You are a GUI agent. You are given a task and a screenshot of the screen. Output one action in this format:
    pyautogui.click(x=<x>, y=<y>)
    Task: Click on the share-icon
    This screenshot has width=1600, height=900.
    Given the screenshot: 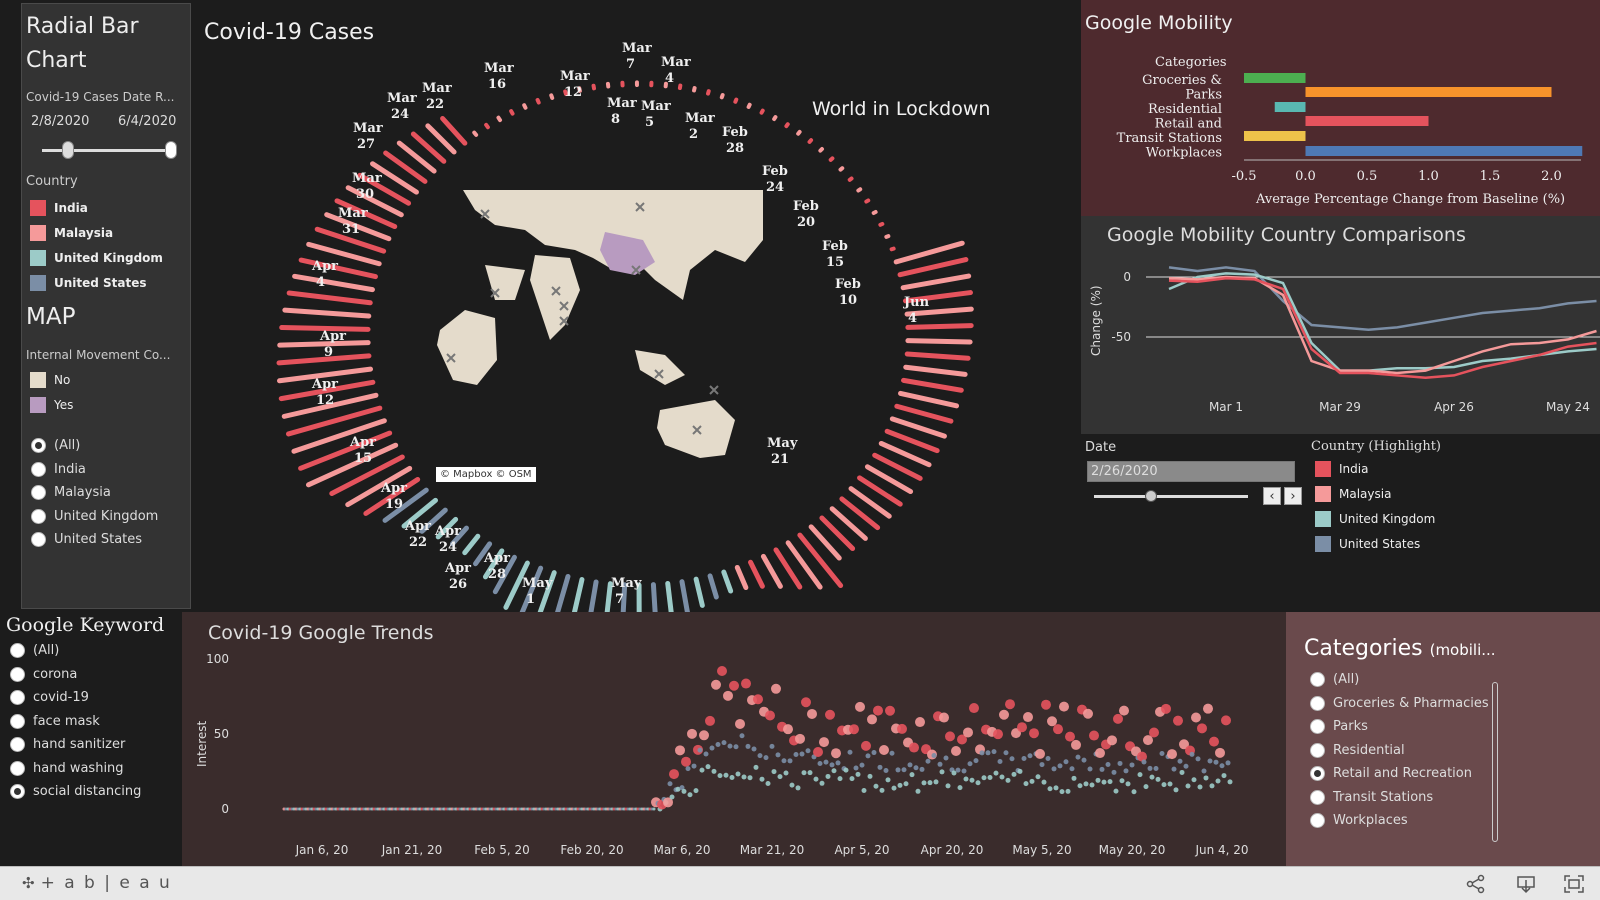 What is the action you would take?
    pyautogui.click(x=1476, y=884)
    